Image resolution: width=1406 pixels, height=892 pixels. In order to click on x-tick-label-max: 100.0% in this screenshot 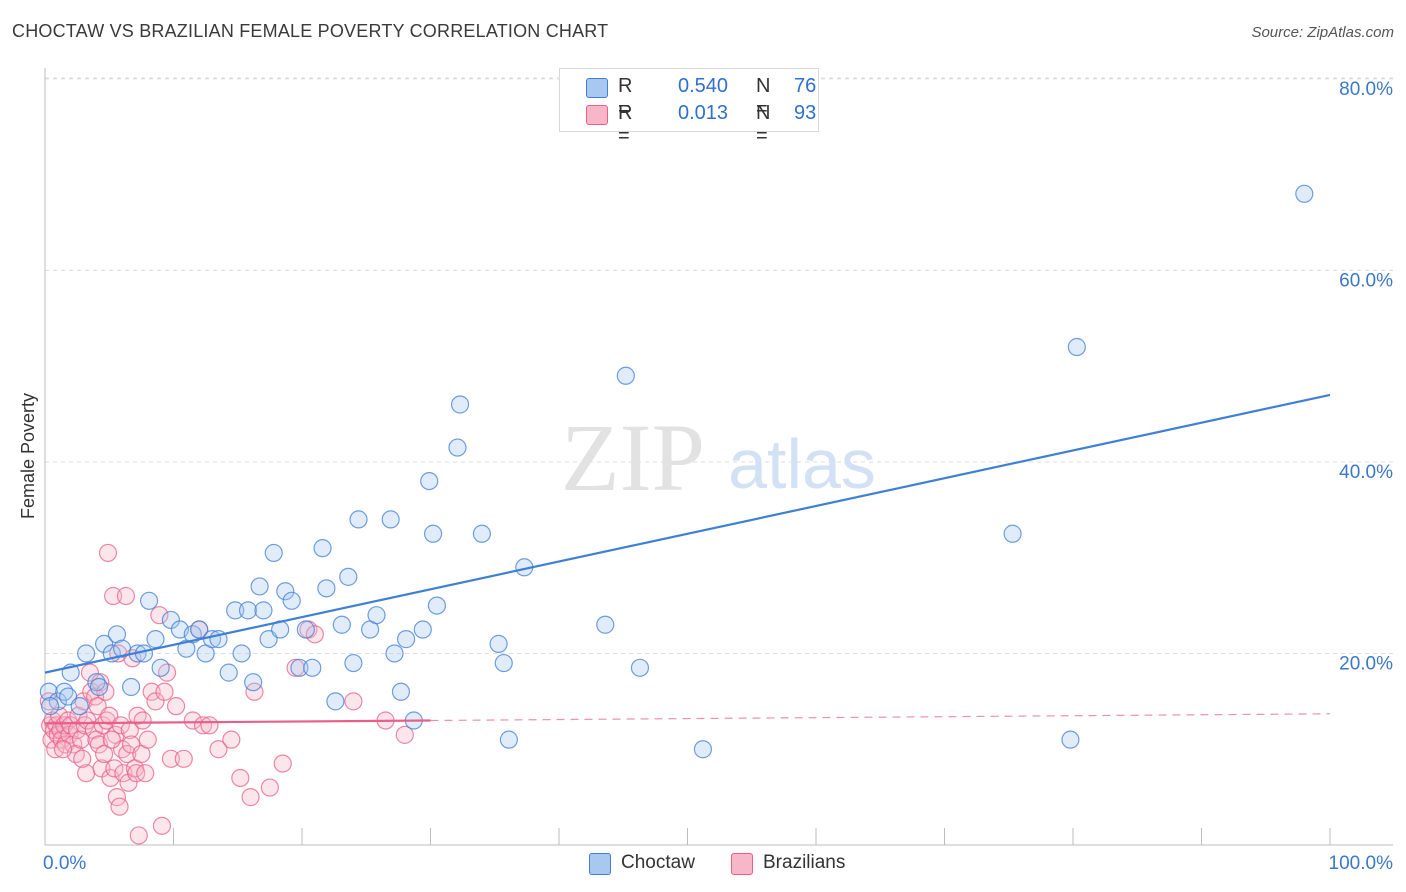, I will do `click(1361, 863)`.